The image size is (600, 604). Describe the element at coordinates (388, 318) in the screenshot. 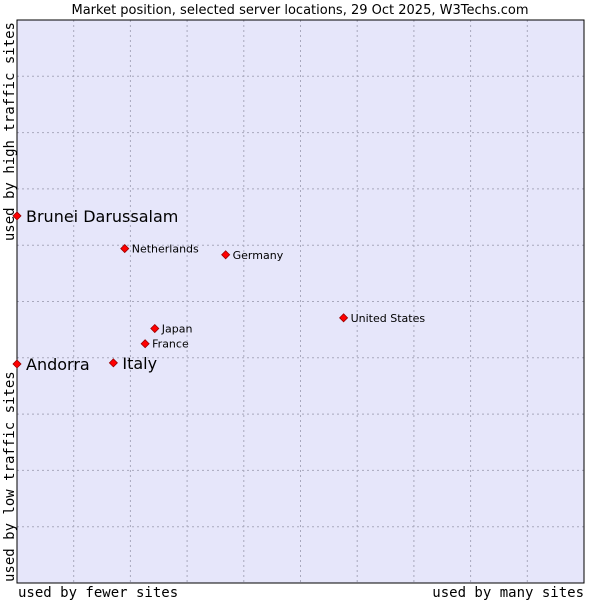

I see `point-label-united-states: United States` at that location.